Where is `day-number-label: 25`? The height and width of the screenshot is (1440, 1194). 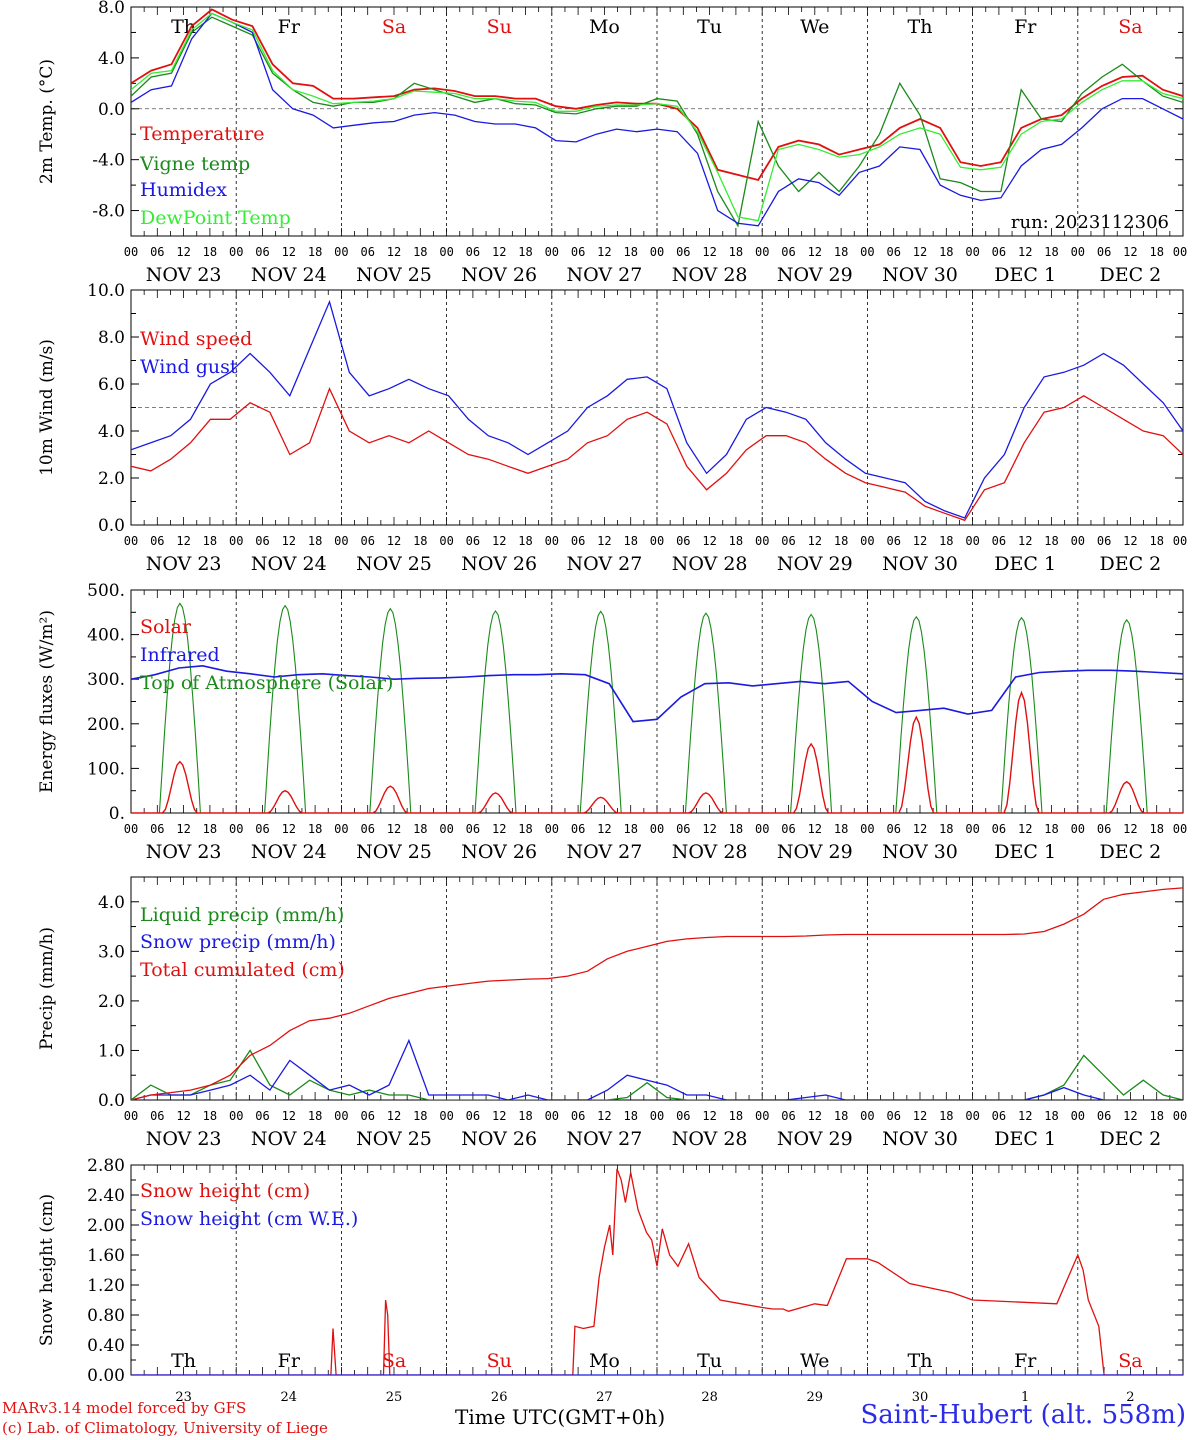
day-number-label: 25 is located at coordinates (394, 1397).